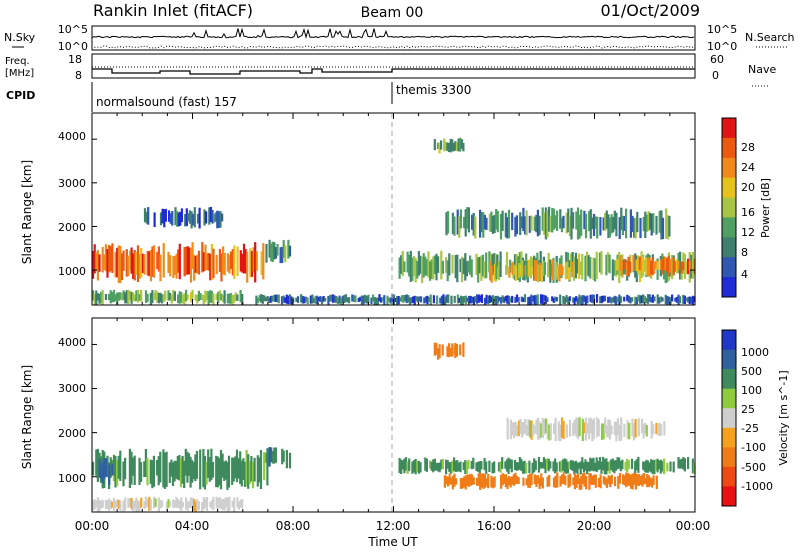 The height and width of the screenshot is (554, 800). What do you see at coordinates (748, 187) in the screenshot?
I see `power-cbar-tick-20: 20` at bounding box center [748, 187].